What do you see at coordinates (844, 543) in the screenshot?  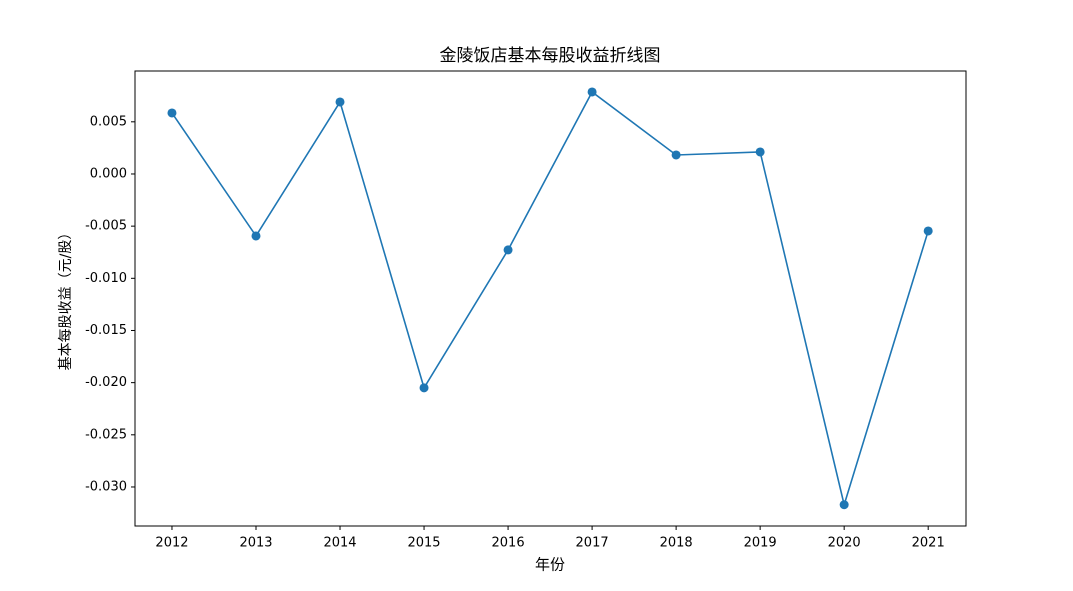 I see `x-tick-label: 2020` at bounding box center [844, 543].